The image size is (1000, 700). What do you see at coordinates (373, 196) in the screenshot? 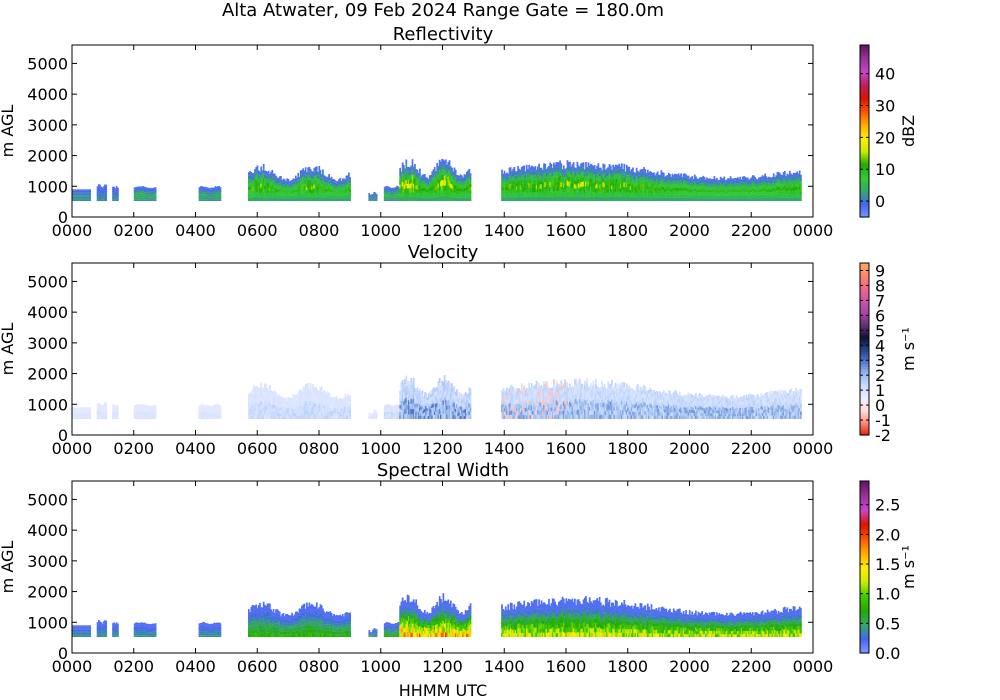
I see `data-segment` at bounding box center [373, 196].